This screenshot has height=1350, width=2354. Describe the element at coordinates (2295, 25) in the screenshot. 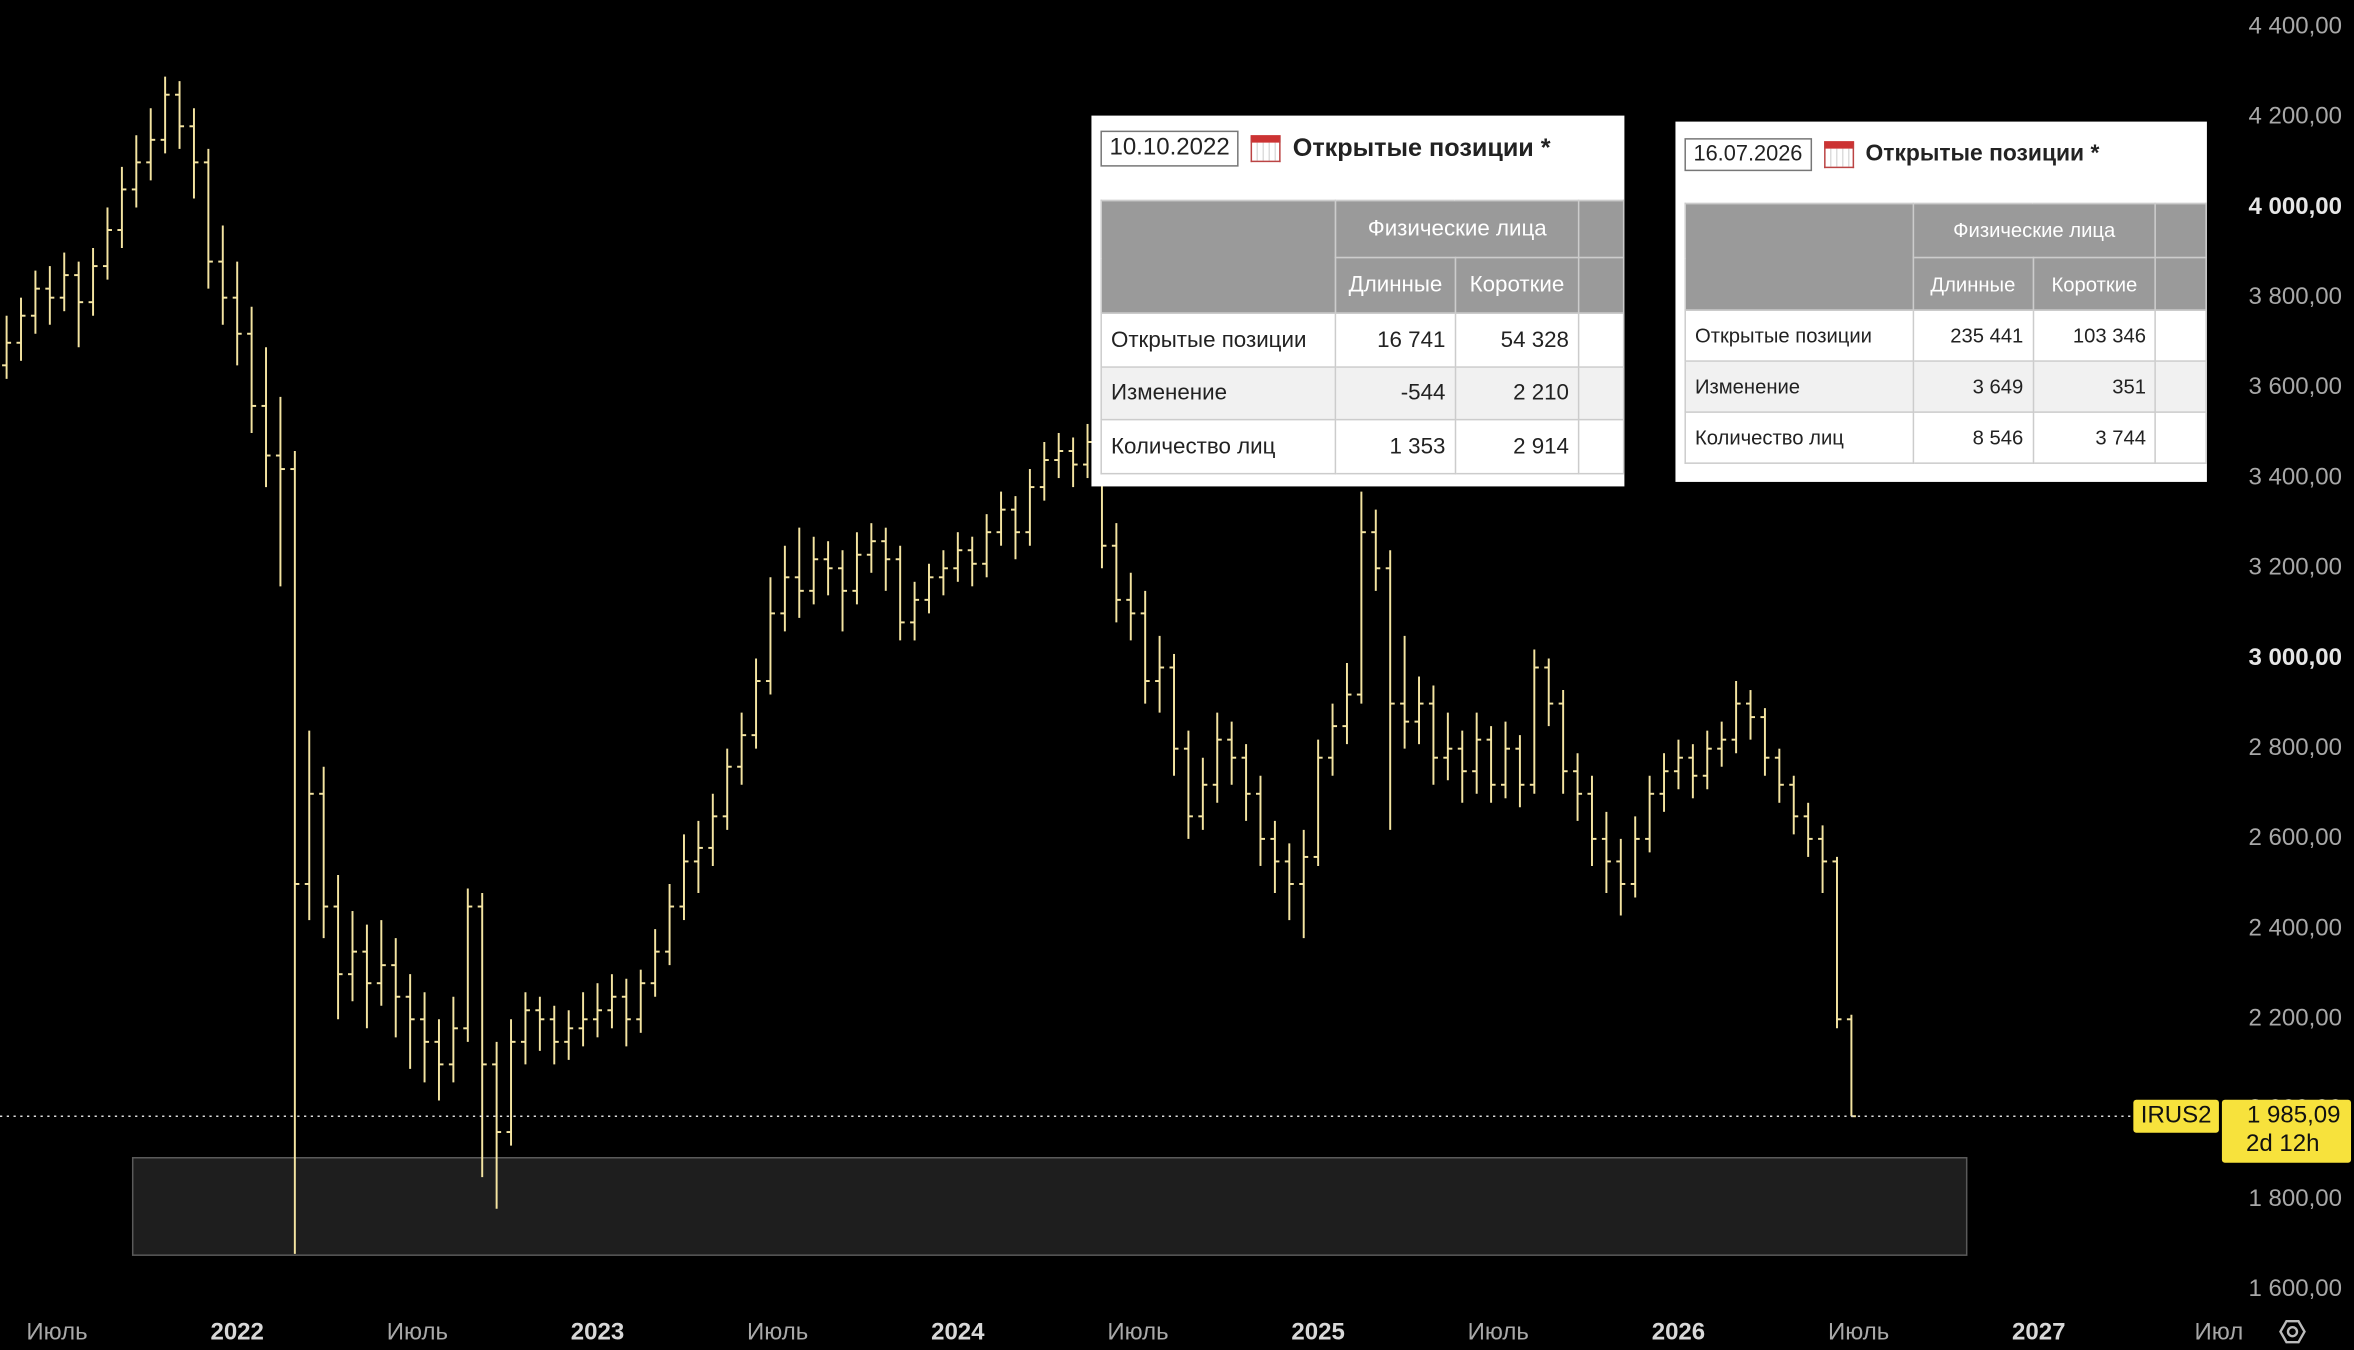

I see `y-tick-label: 4 400,00` at that location.